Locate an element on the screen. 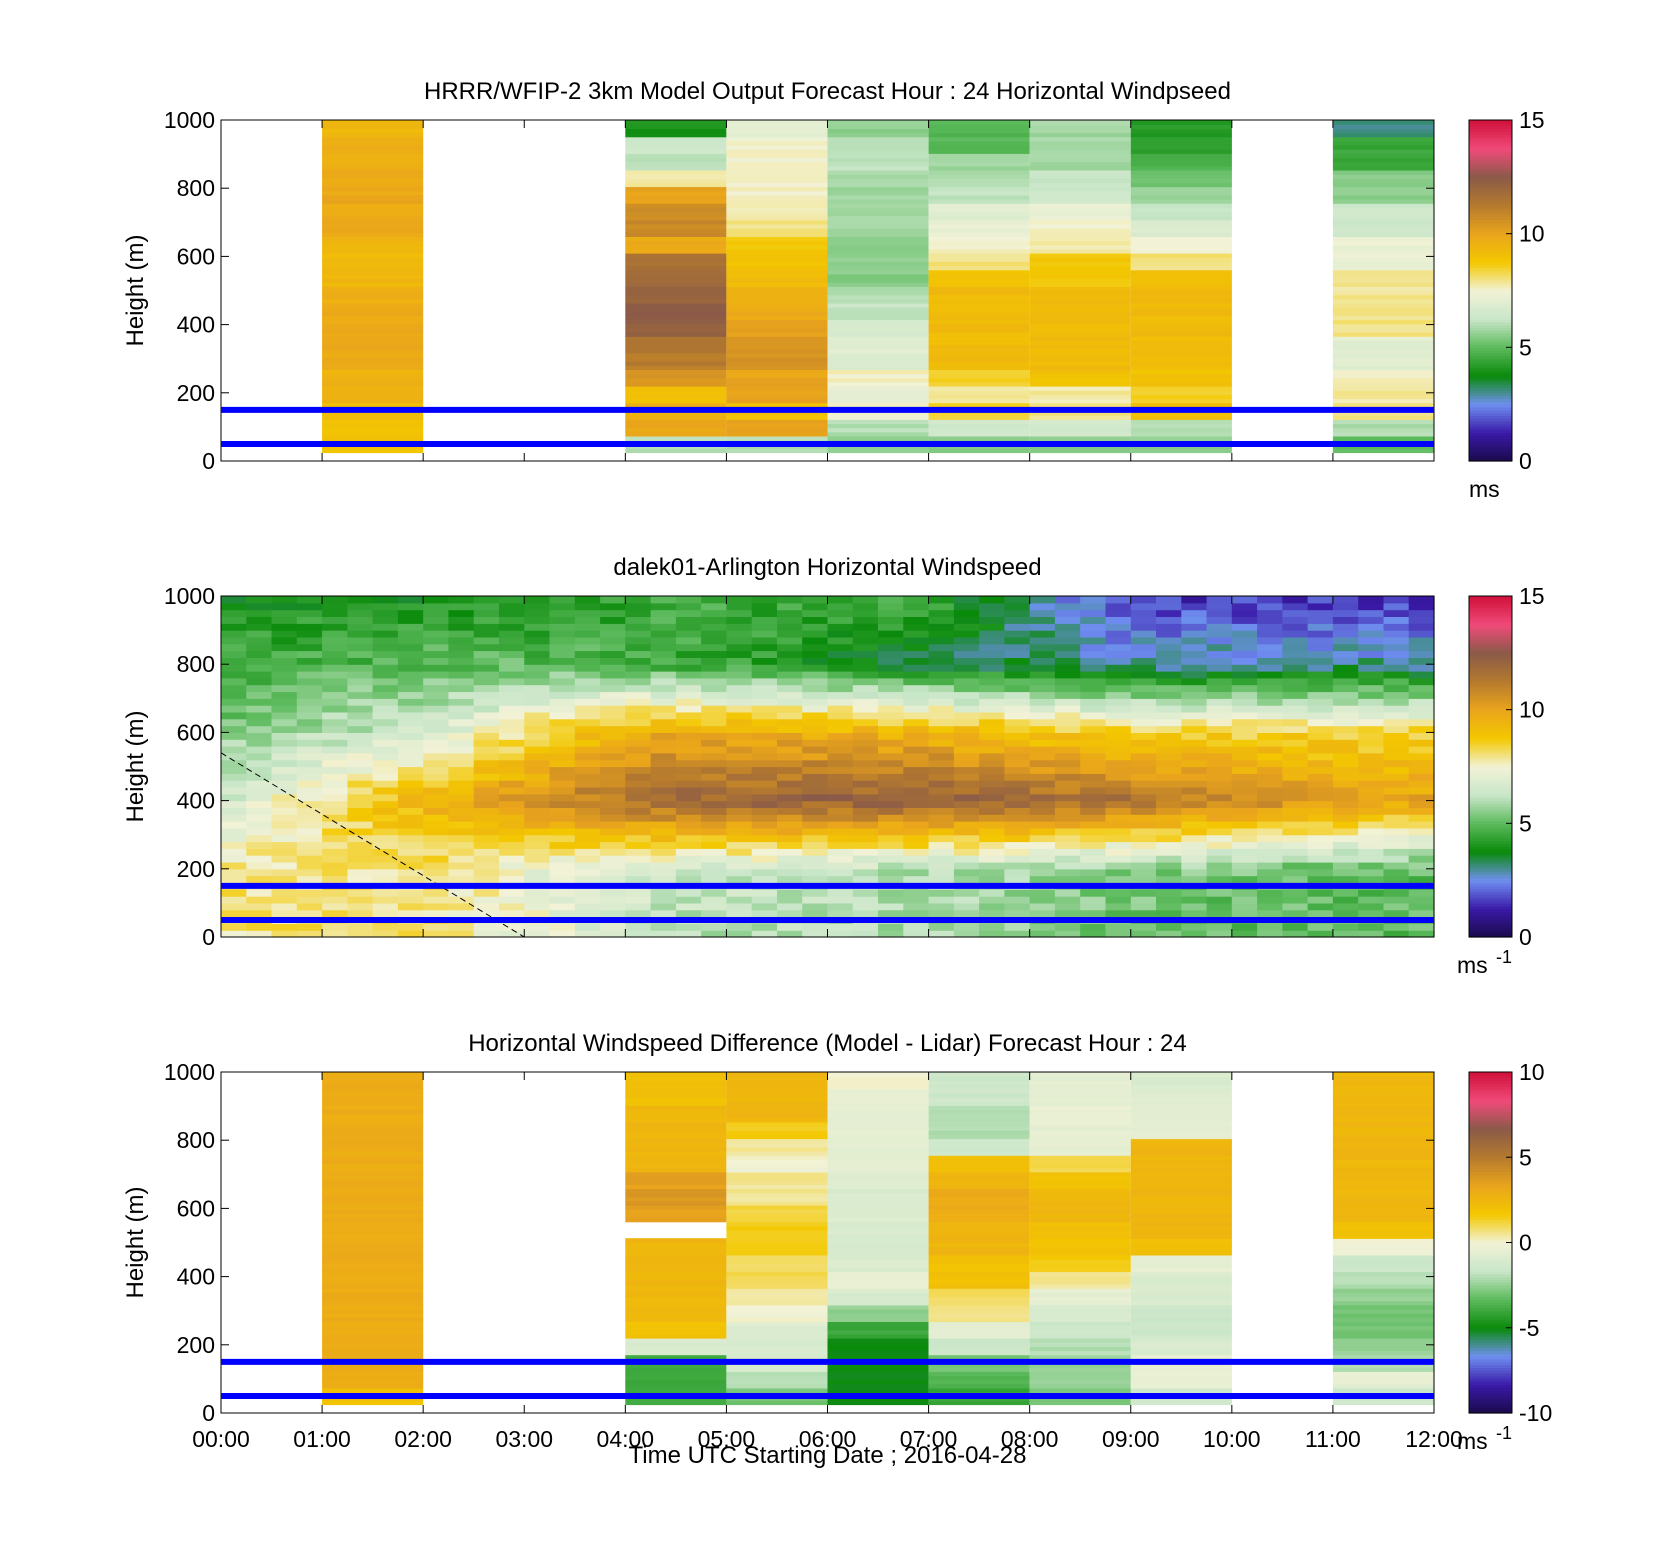  y-axis-label: Height (m) is located at coordinates (135, 766).